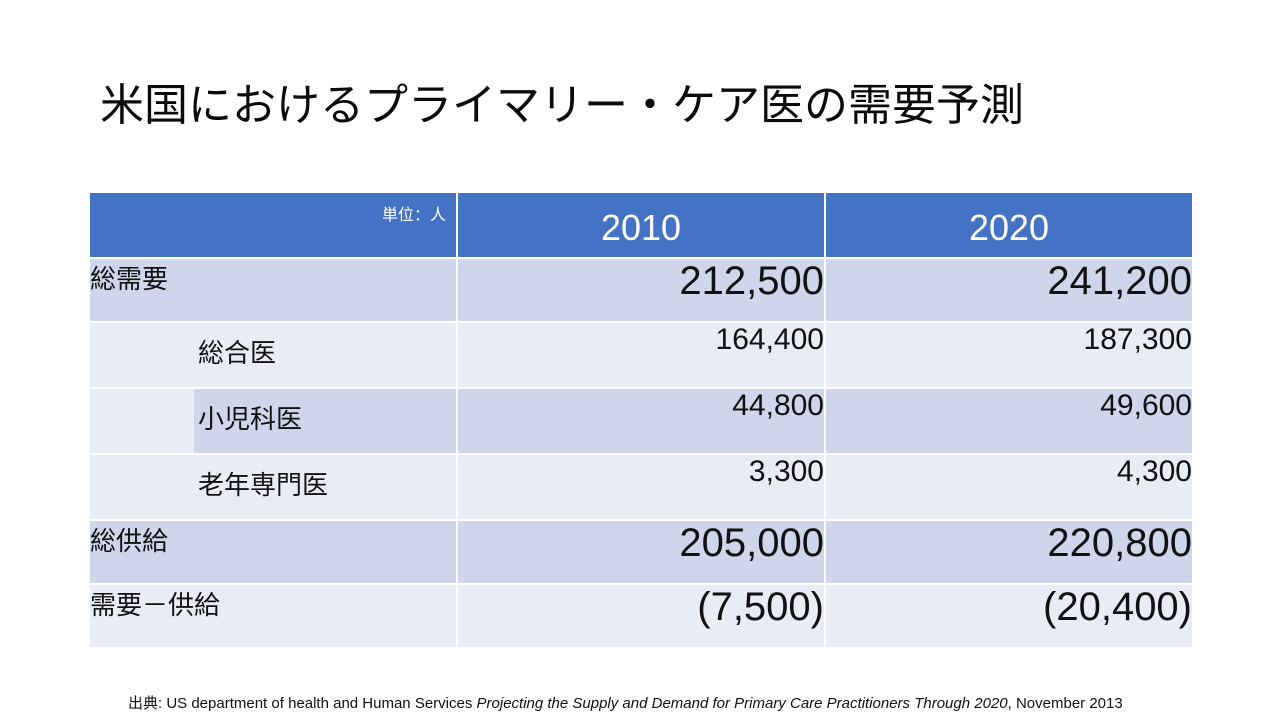 This screenshot has height=720, width=1280. I want to click on row-label-cell: 老年専門医, so click(273, 487).